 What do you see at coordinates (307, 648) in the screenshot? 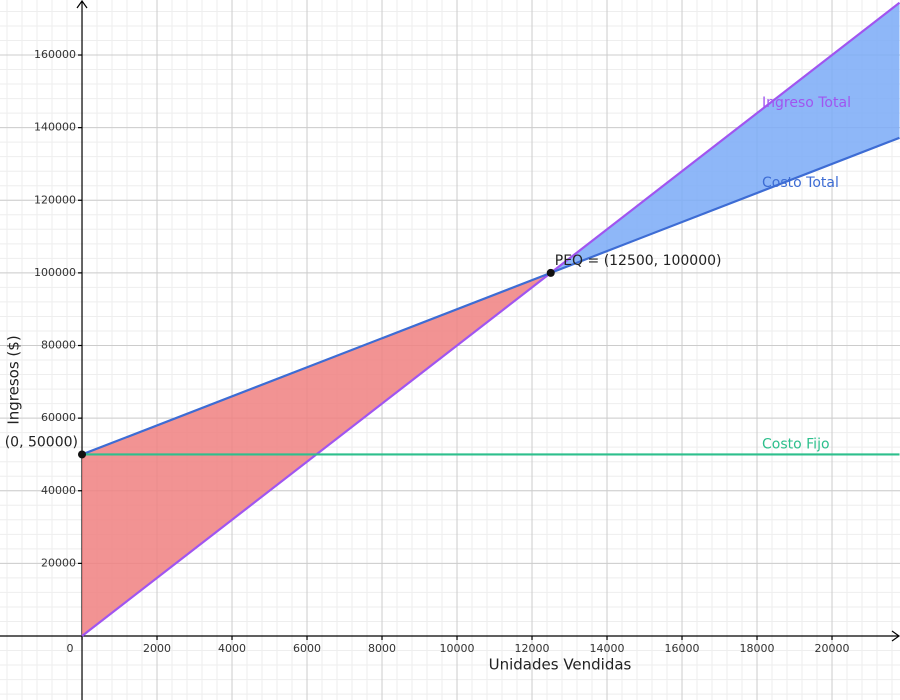
I see `x-tick-label: 6000` at bounding box center [307, 648].